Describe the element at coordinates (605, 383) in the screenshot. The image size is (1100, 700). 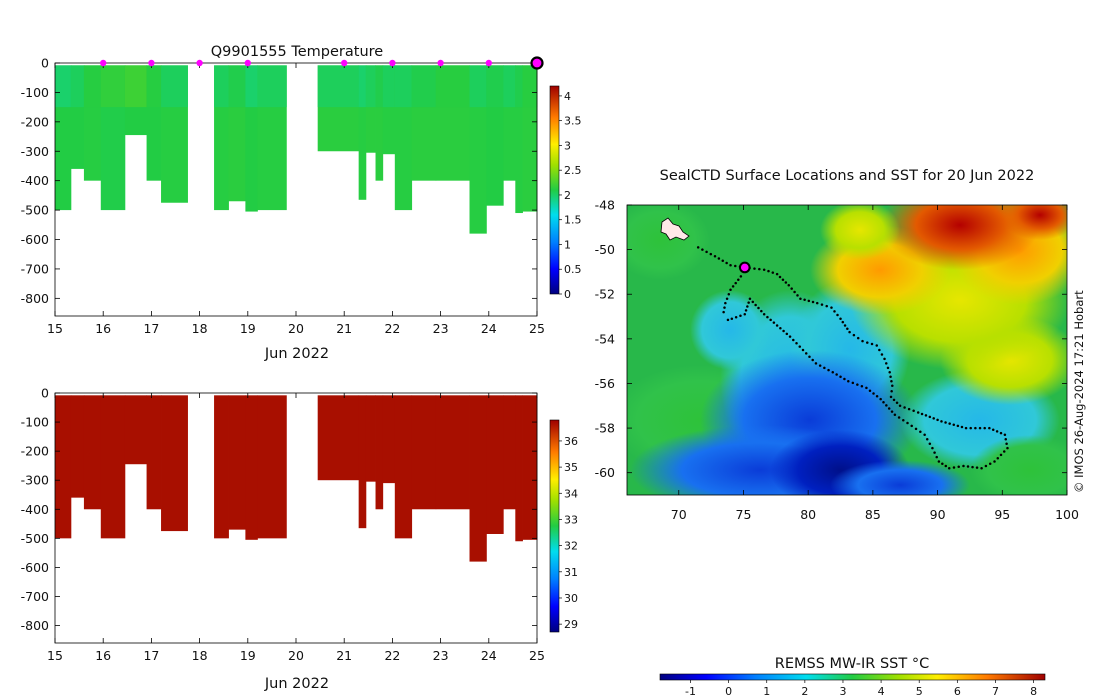
I see `lat-tick-label: -56` at that location.